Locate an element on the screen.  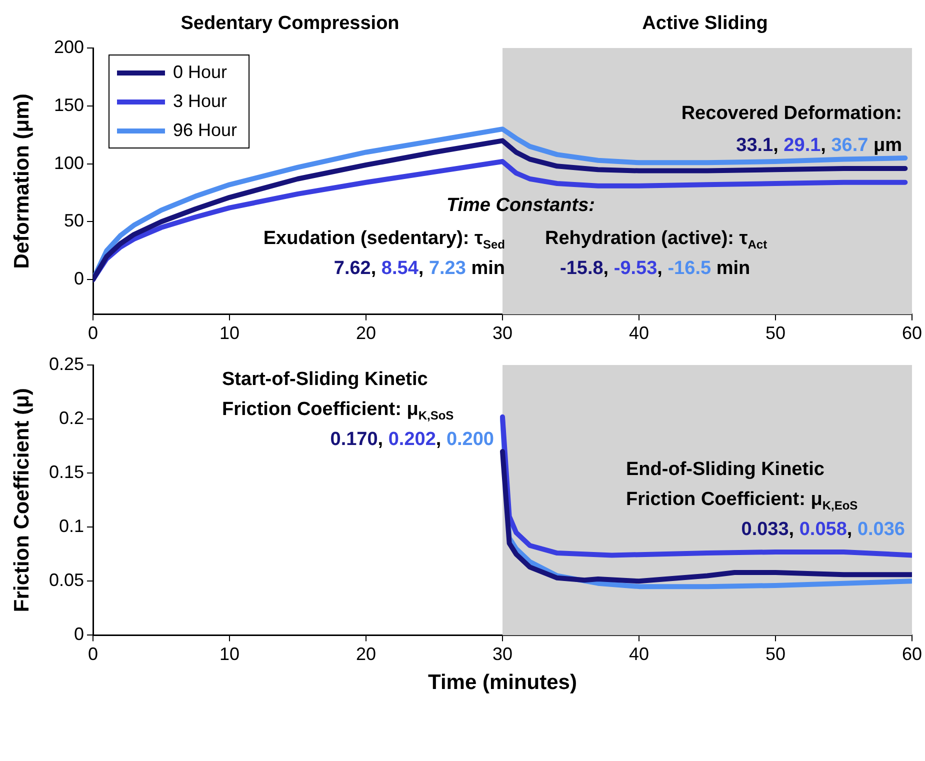
y-tick-label: 100 is located at coordinates (69, 162).